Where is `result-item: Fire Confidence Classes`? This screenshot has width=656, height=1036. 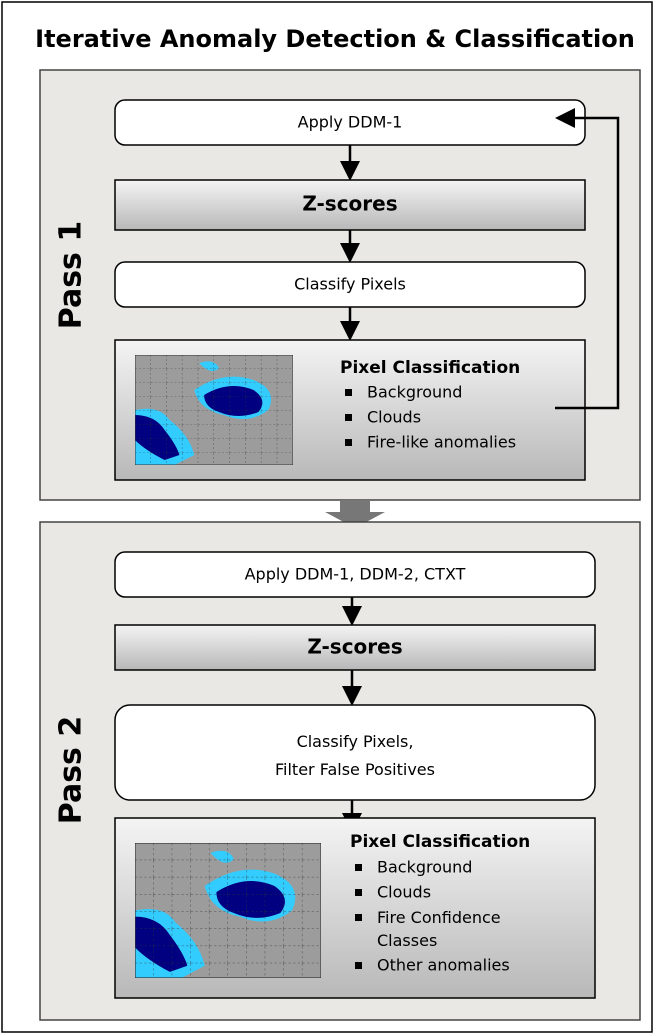
result-item: Fire Confidence Classes is located at coordinates (439, 929).